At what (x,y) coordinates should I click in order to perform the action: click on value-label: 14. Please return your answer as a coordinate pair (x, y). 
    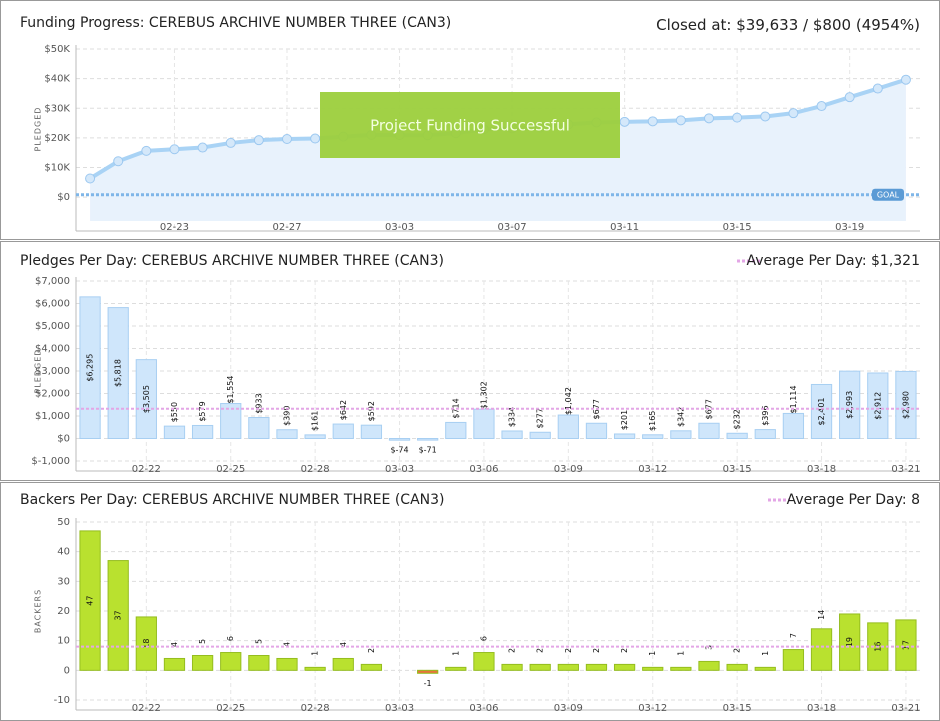
    Looking at the image, I should click on (821, 615).